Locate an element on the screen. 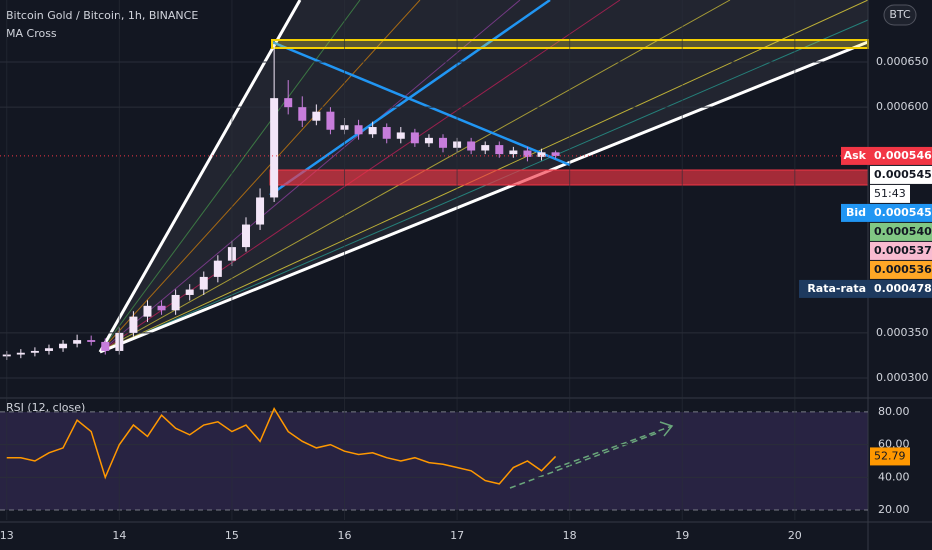 The image size is (932, 550). y-tick-label: 0.000600 is located at coordinates (902, 106).